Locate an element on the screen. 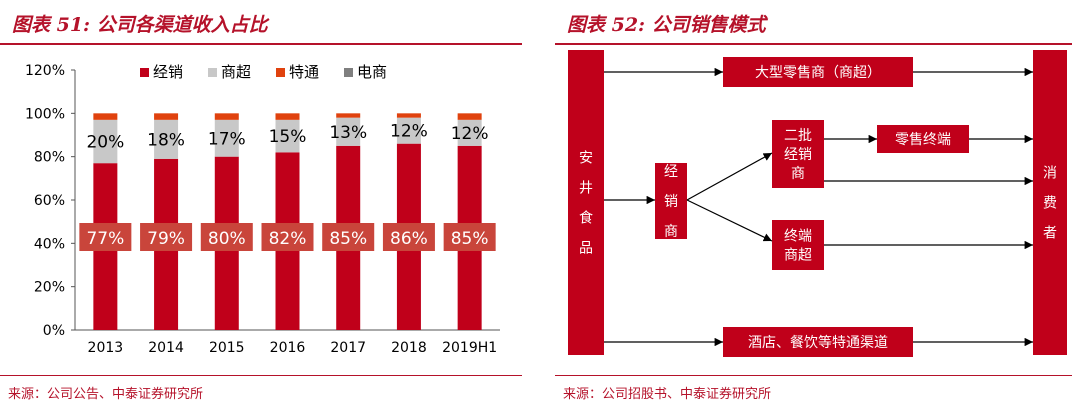  data-label-商超: 13% is located at coordinates (348, 133).